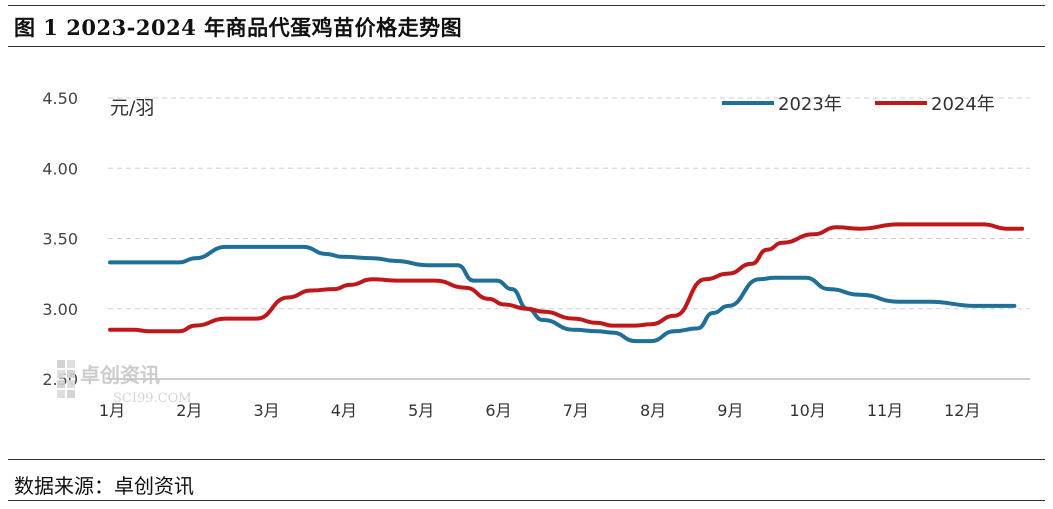  I want to click on watermark-name: 卓创资讯, so click(120, 375).